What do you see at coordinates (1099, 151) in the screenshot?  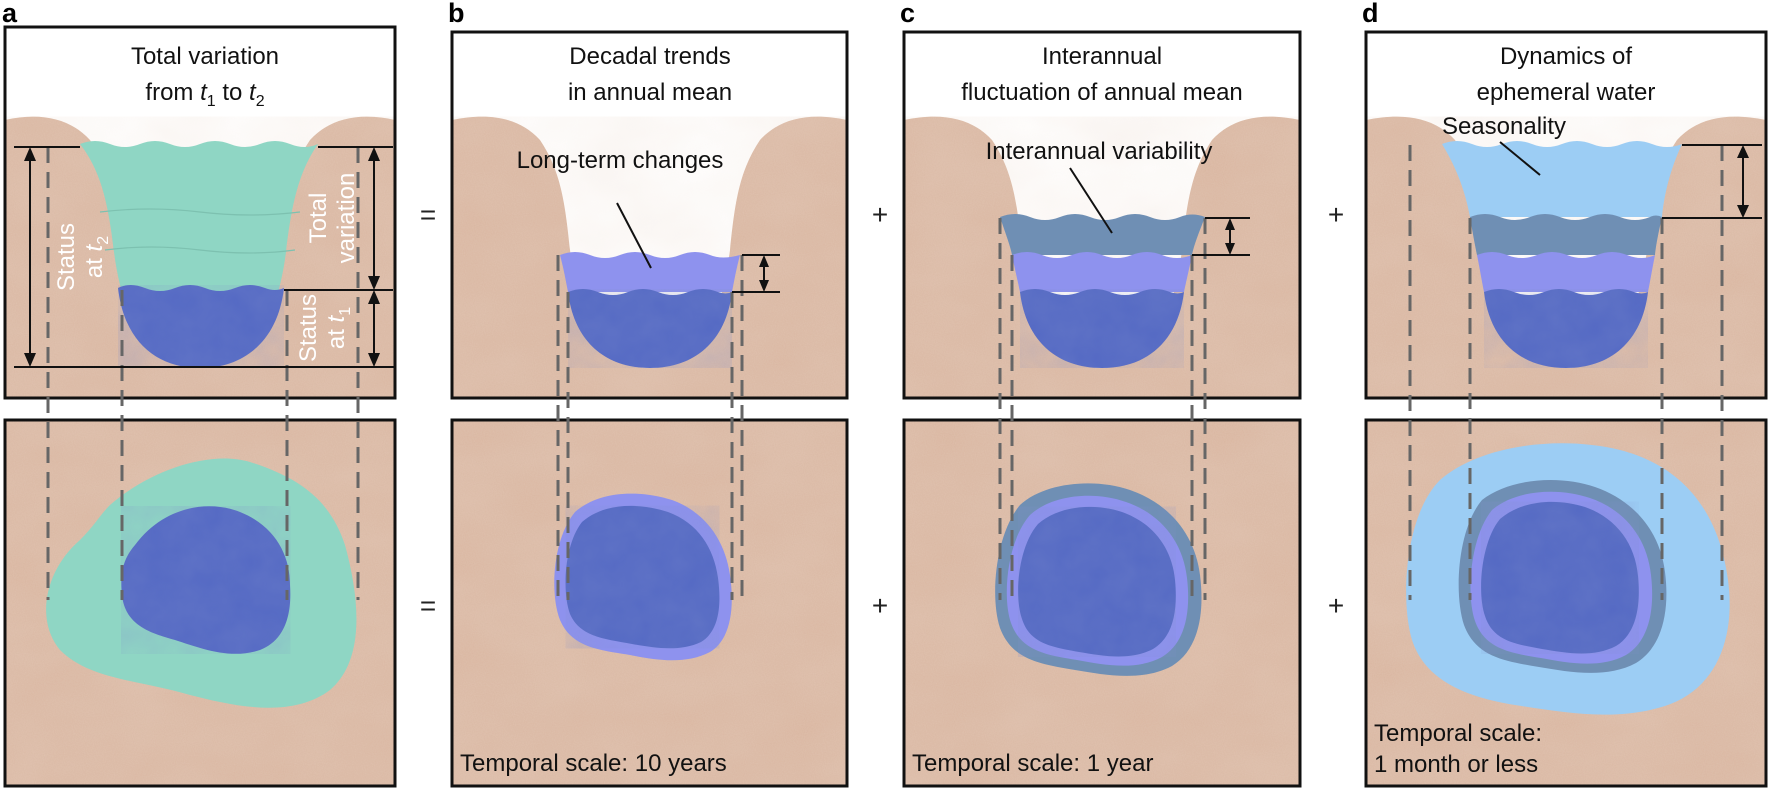 I see `callout-interannual-variability: Interannual variability` at bounding box center [1099, 151].